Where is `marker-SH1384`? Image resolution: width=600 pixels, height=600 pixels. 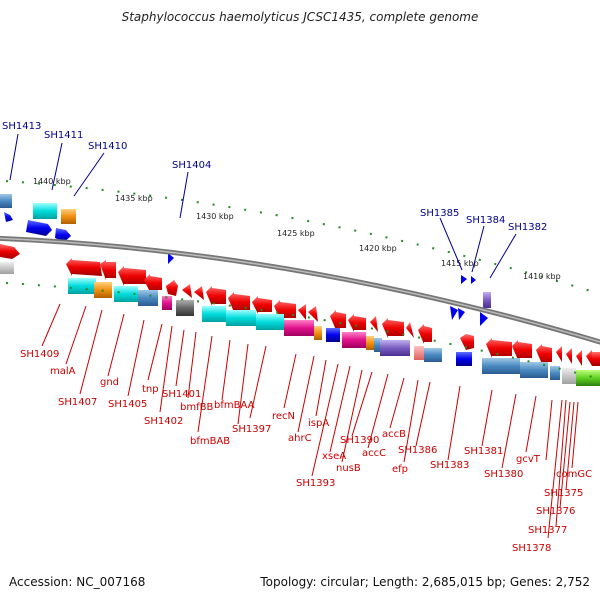 marker-SH1384 is located at coordinates (473, 280).